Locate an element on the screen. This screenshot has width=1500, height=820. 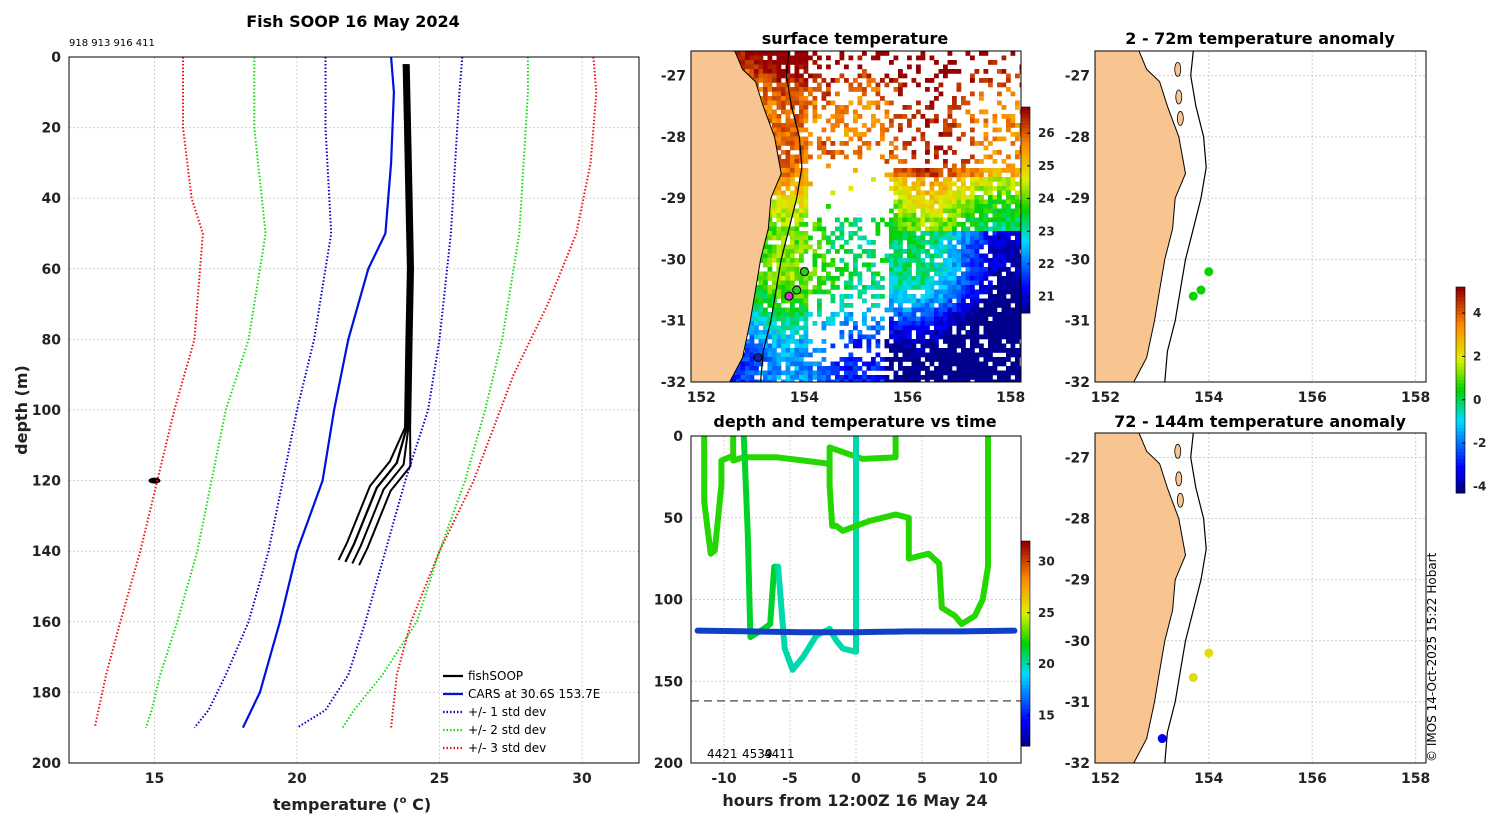
timeseries-track is located at coordinates (908, 531).